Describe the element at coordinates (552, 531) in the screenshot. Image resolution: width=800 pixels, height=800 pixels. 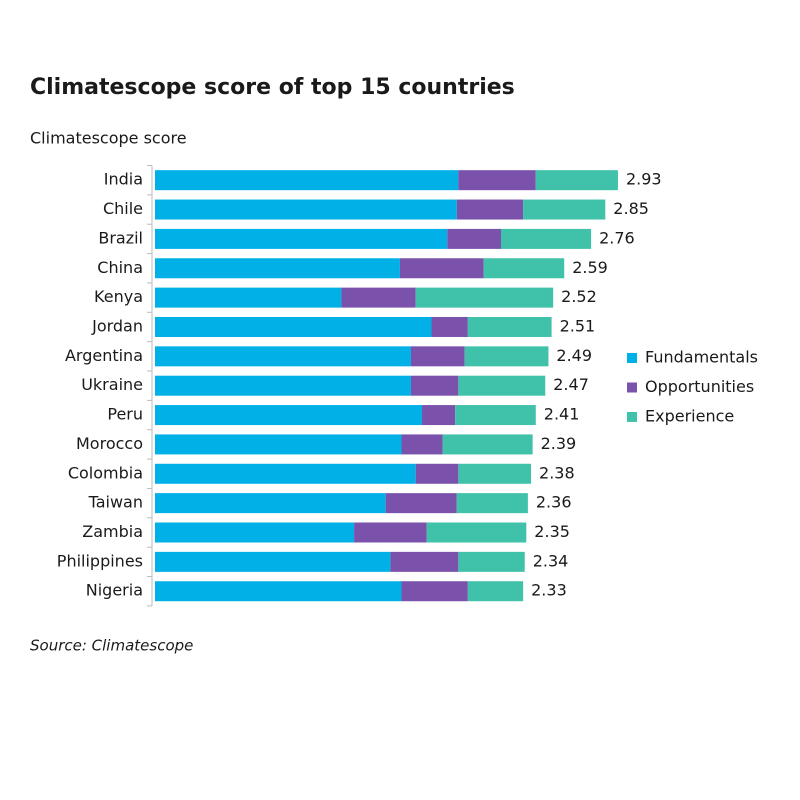
I see `total-label: 2.35` at that location.